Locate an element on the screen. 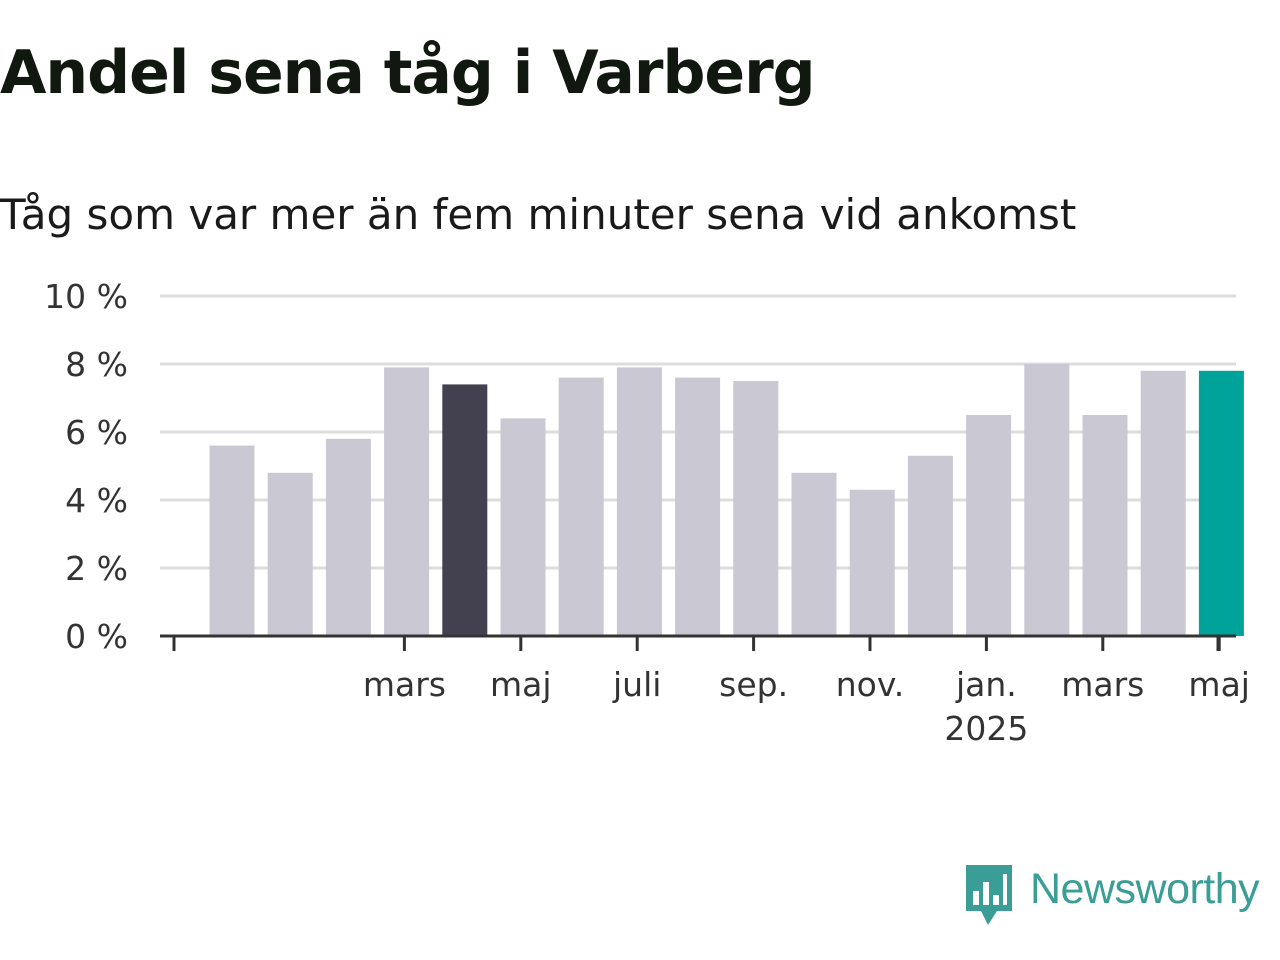  y-tick-label: 2 % is located at coordinates (96, 568).